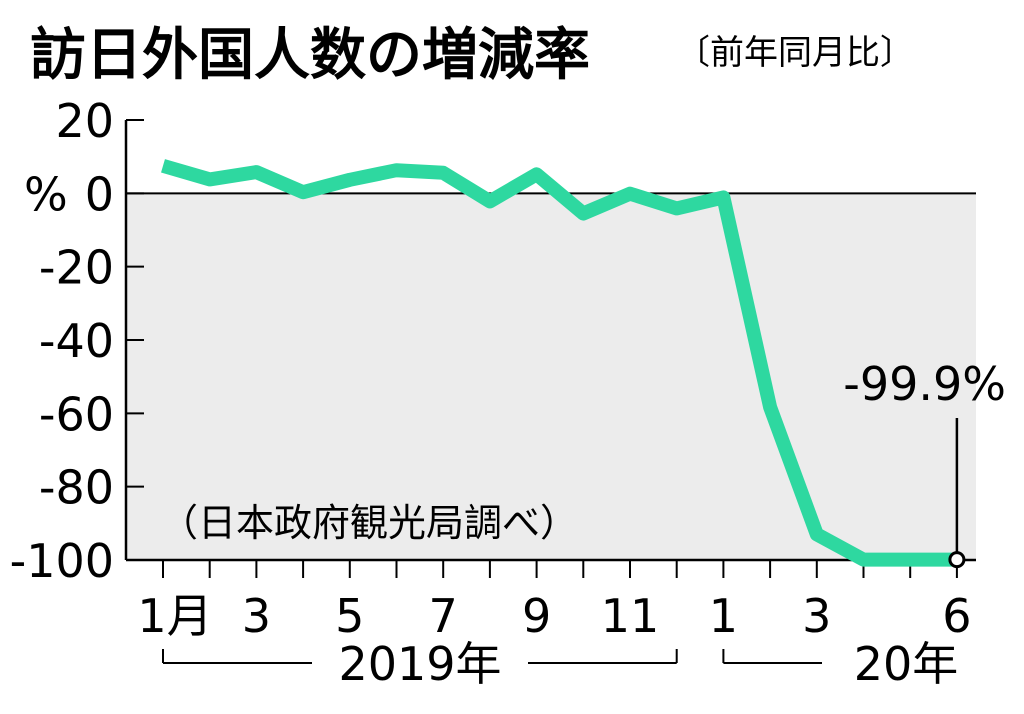  Describe the element at coordinates (76, 488) in the screenshot. I see `y-tick-label: -80` at that location.